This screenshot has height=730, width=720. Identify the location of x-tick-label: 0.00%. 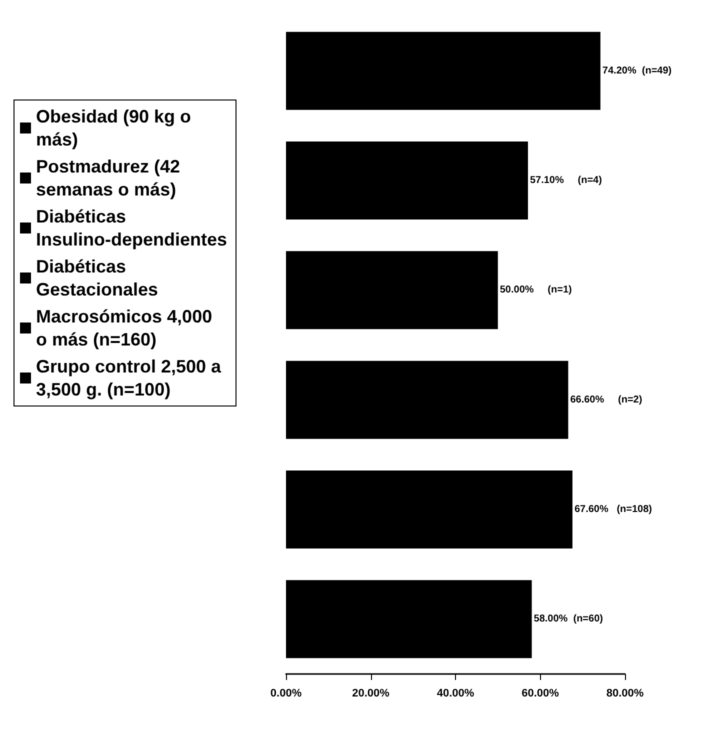
(286, 694).